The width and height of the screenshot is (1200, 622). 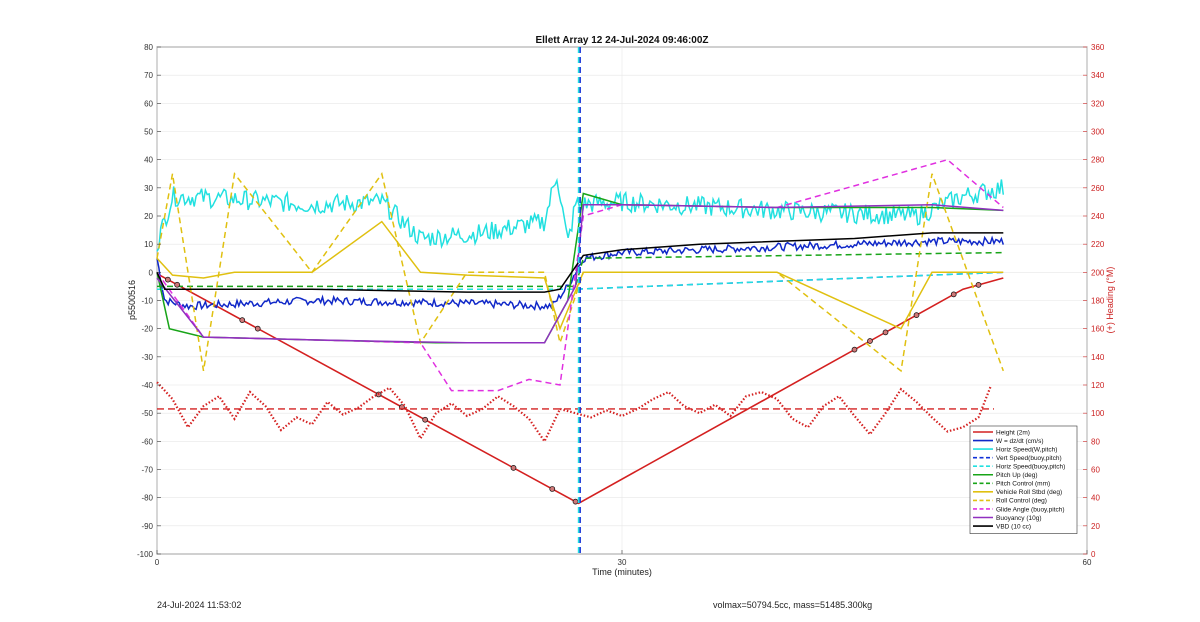 I want to click on legend-item: Pitch Up (deg), so click(x=1017, y=475).